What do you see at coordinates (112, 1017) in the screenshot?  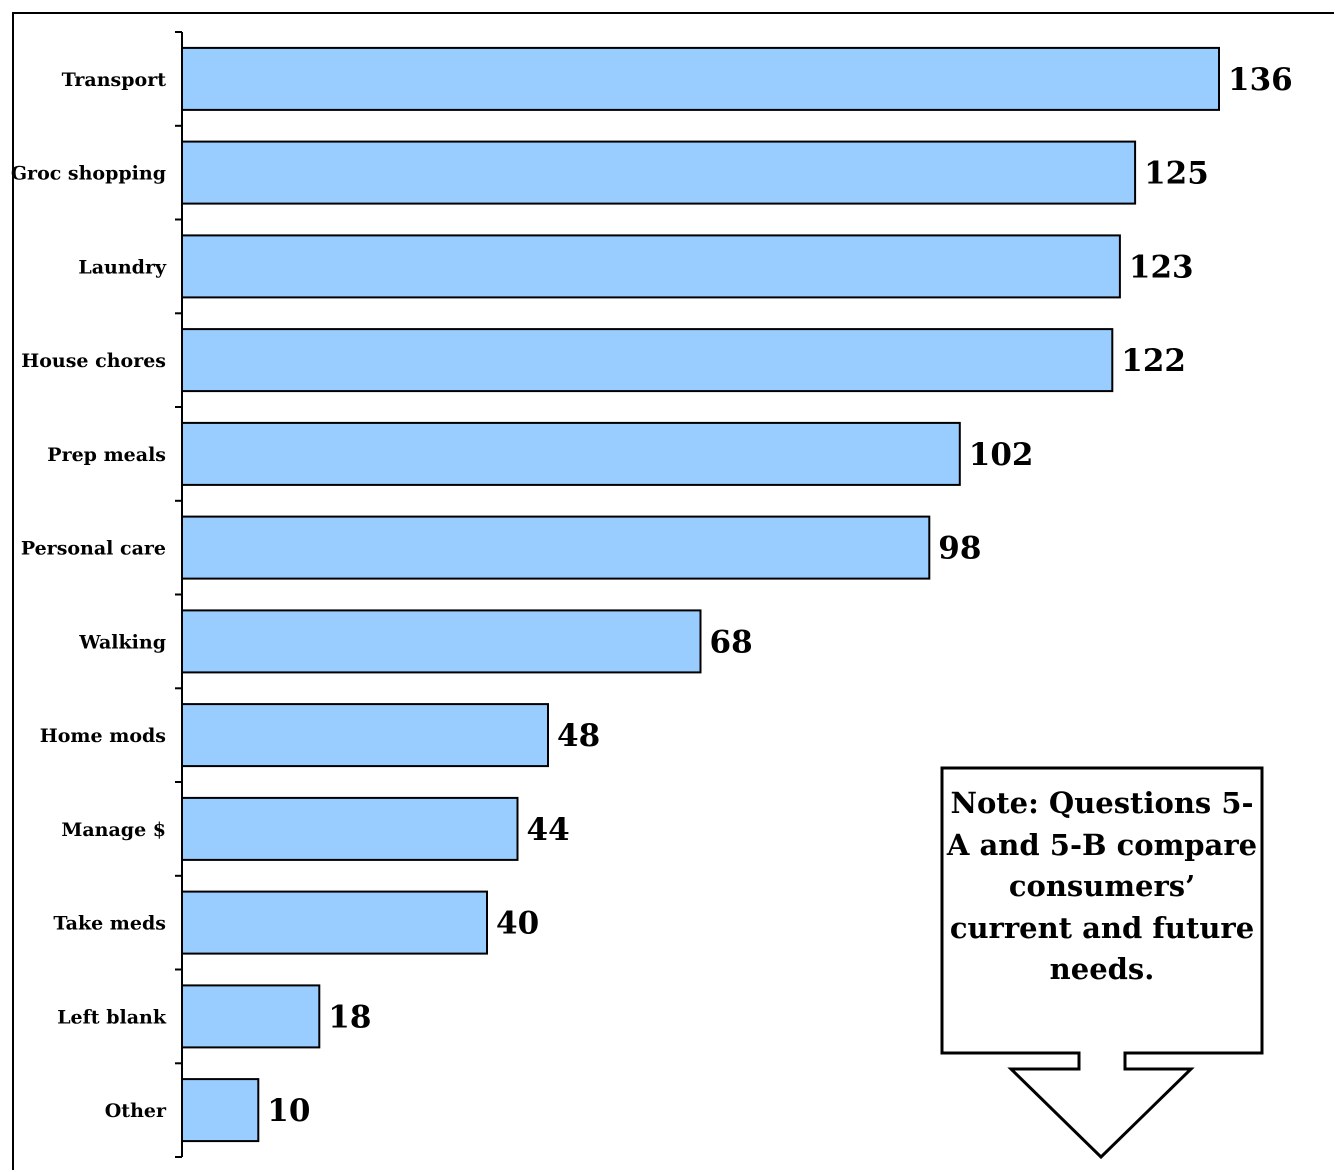 I see `category-label: Left blank` at bounding box center [112, 1017].